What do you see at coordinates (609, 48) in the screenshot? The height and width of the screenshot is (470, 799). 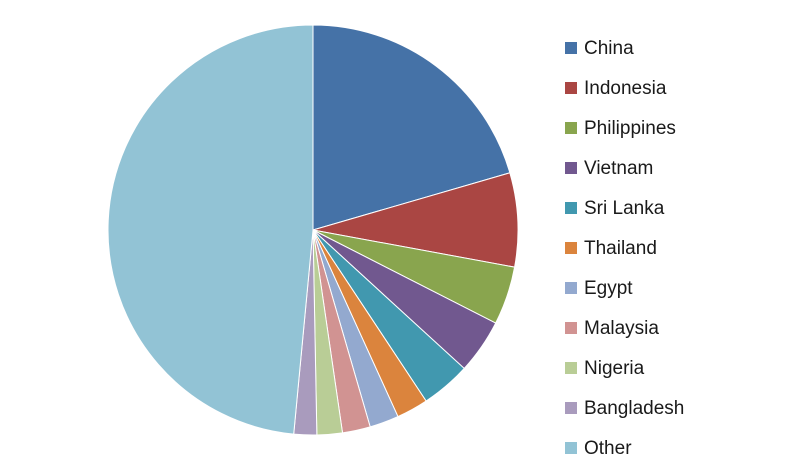 I see `legend-label: China` at bounding box center [609, 48].